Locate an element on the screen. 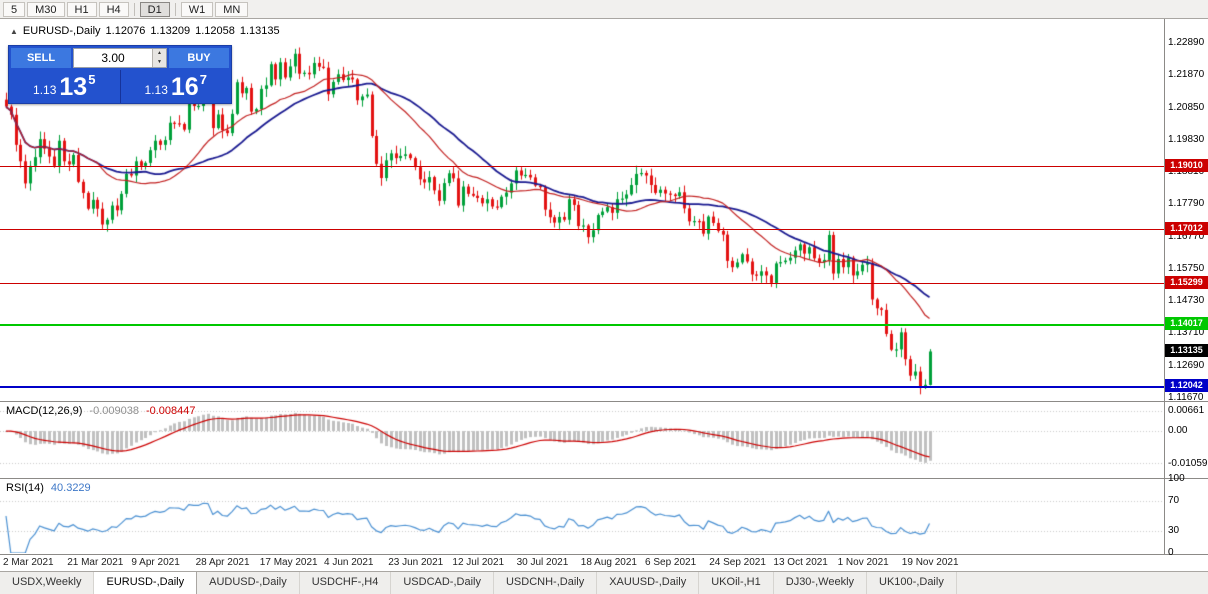  time-axis-label: 13 Oct 2021 is located at coordinates (800, 562).